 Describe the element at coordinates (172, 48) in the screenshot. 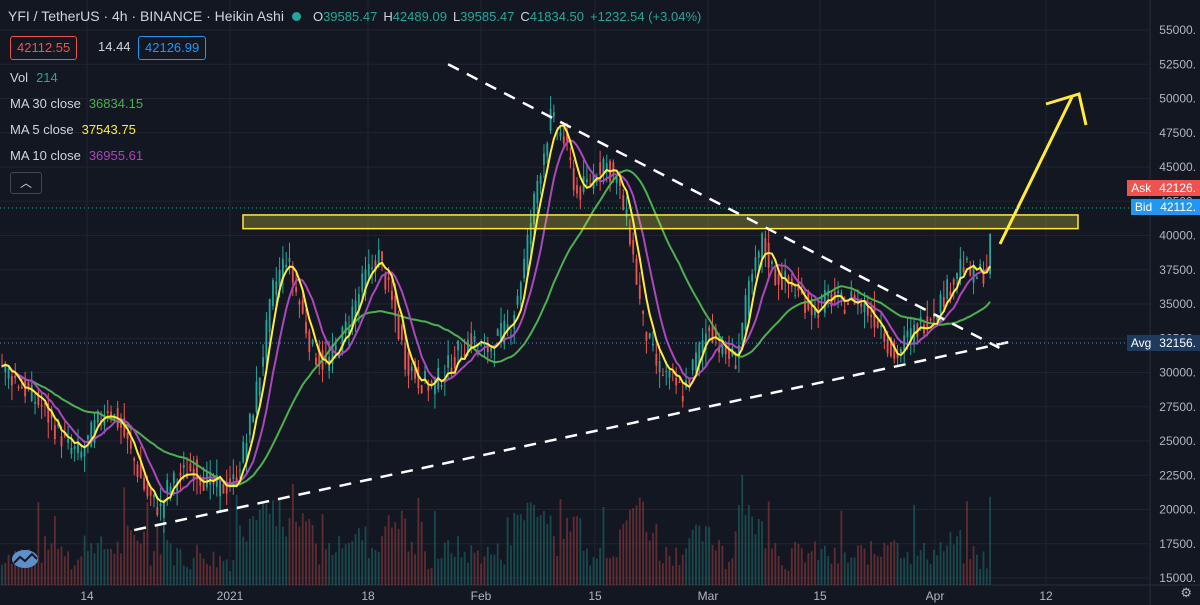

I see `buy-price-box: 42126.99` at that location.